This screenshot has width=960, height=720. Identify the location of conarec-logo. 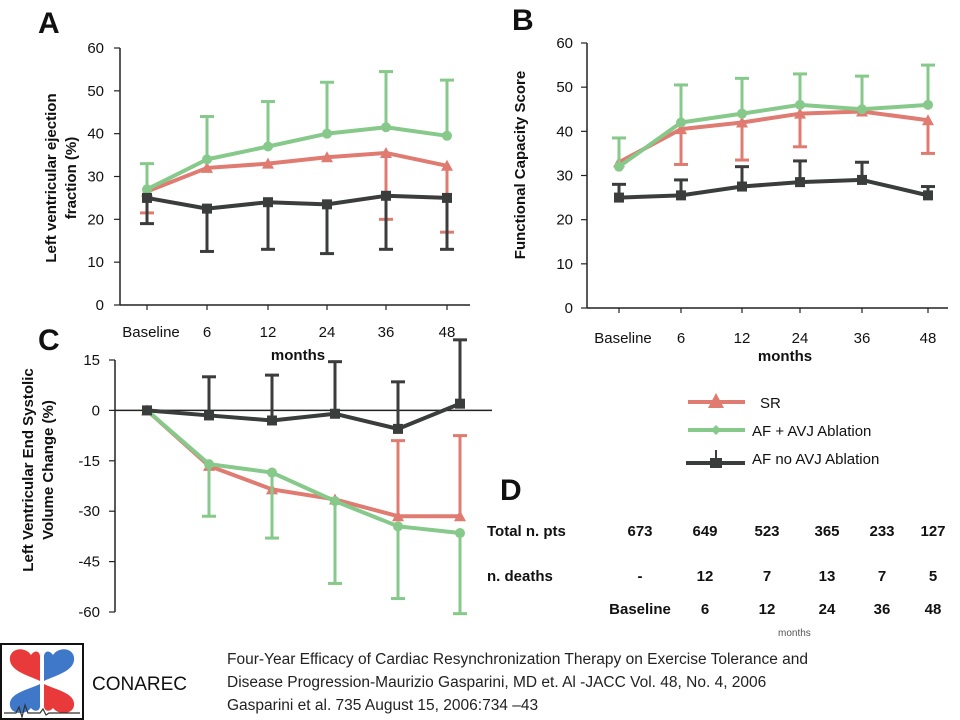
(42, 681).